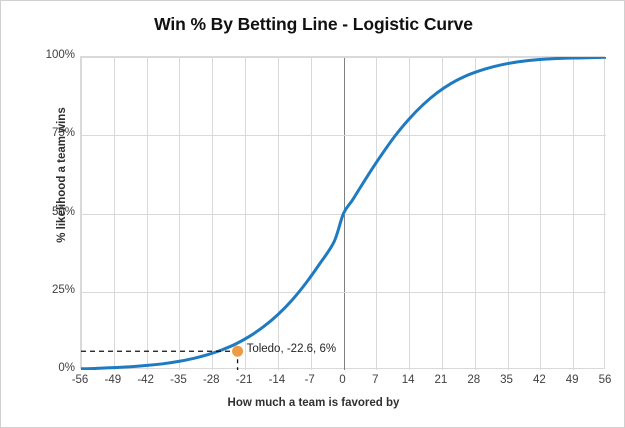 This screenshot has width=625, height=428. Describe the element at coordinates (309, 380) in the screenshot. I see `x-tick-label: -7` at that location.